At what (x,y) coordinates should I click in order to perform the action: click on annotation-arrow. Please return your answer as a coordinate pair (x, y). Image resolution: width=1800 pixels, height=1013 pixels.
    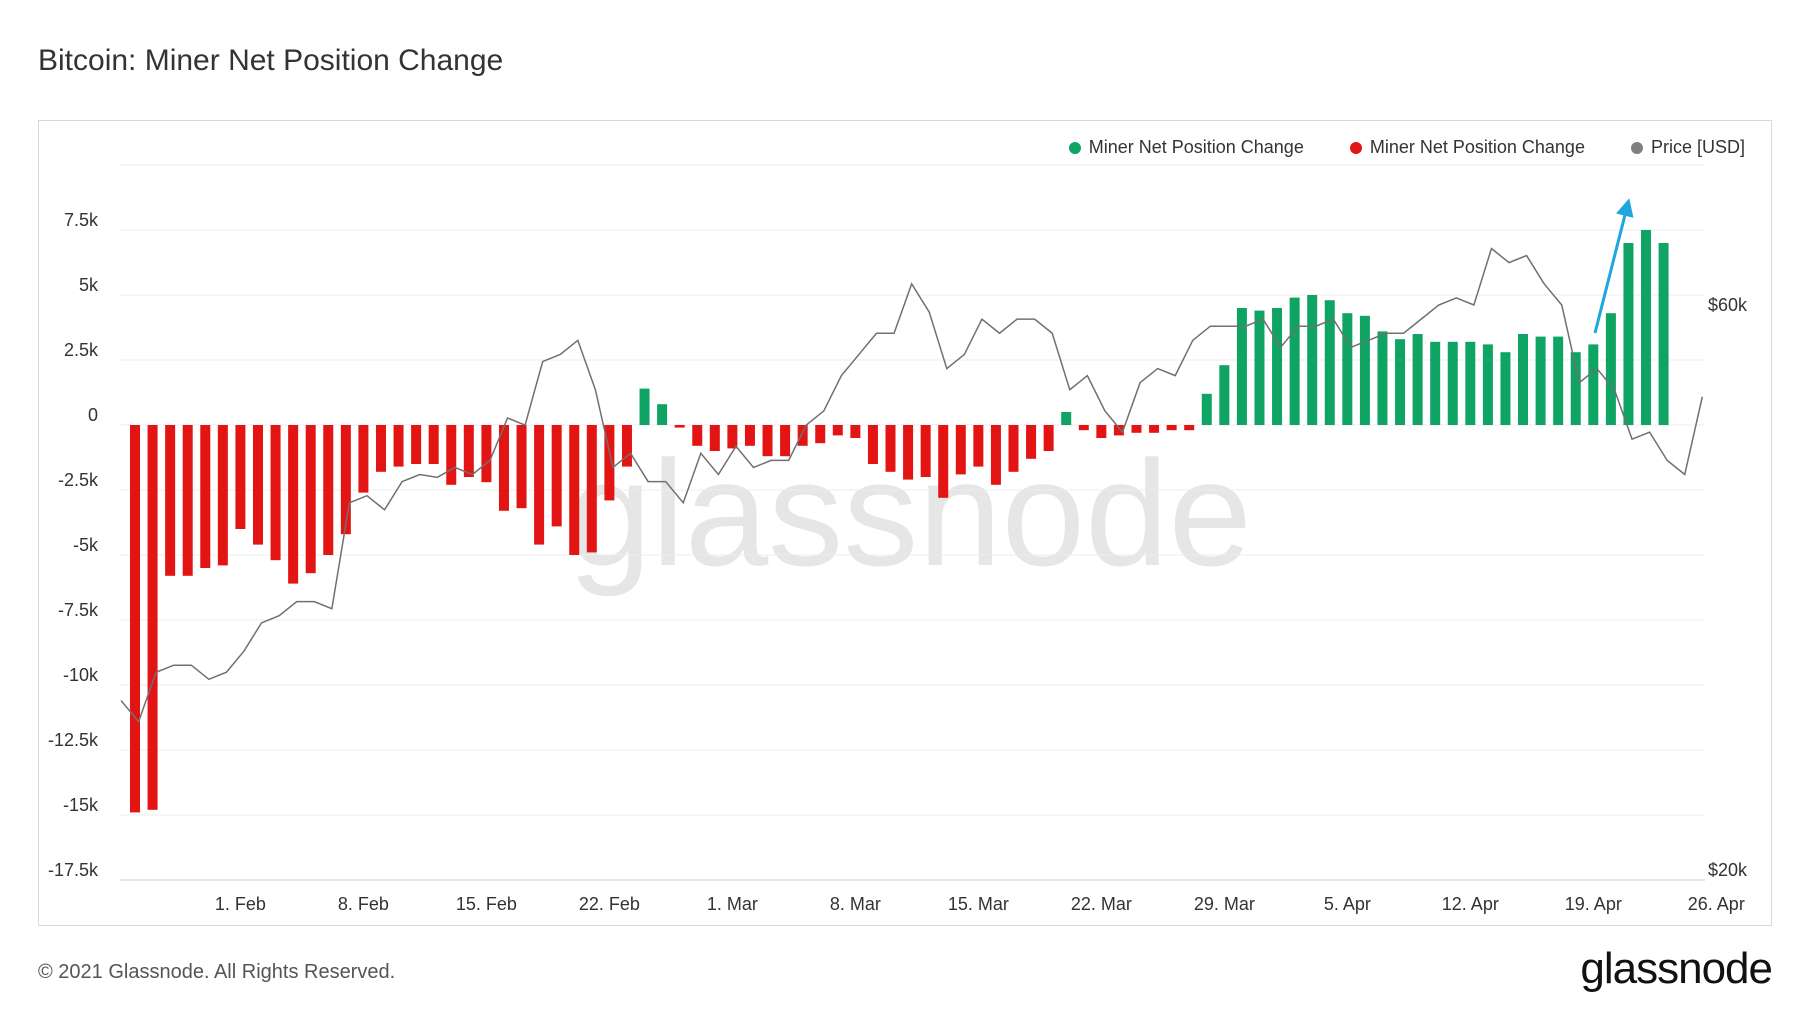
    Looking at the image, I should click on (1613, 266).